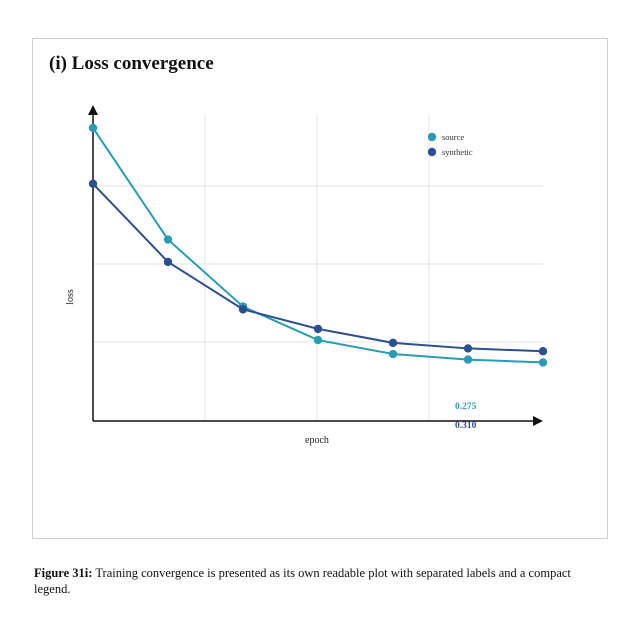 This screenshot has width=640, height=640. Describe the element at coordinates (63, 573) in the screenshot. I see `caption-label: Figure 31i:` at that location.